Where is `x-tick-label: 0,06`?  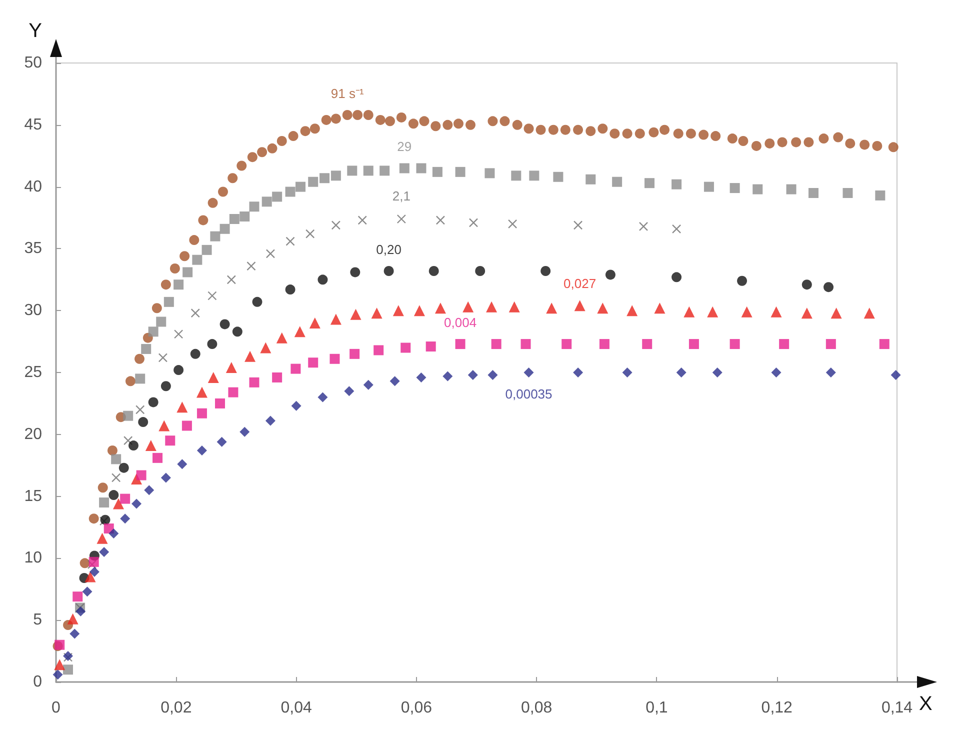 x-tick-label: 0,06 is located at coordinates (416, 708).